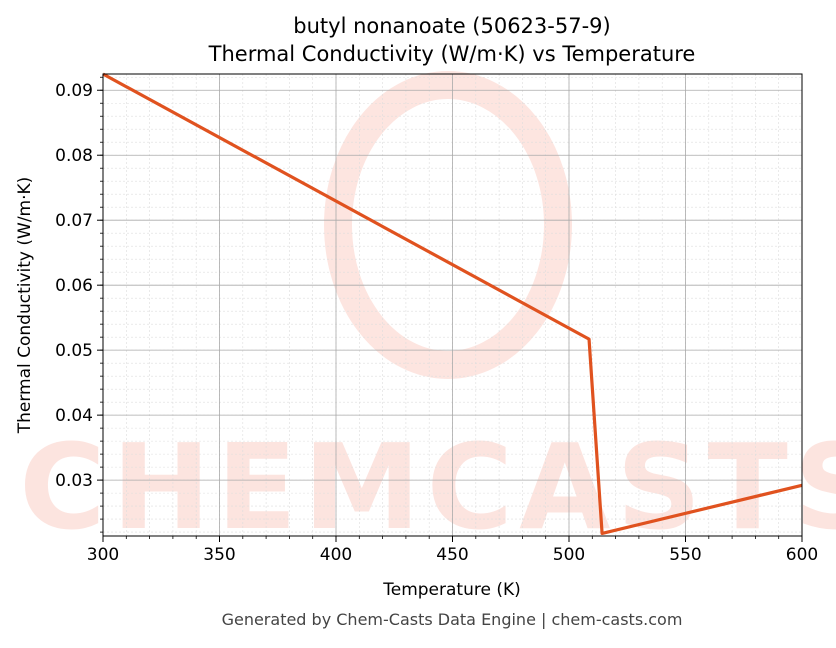  What do you see at coordinates (336, 555) in the screenshot?
I see `x-tick-label: 400` at bounding box center [336, 555].